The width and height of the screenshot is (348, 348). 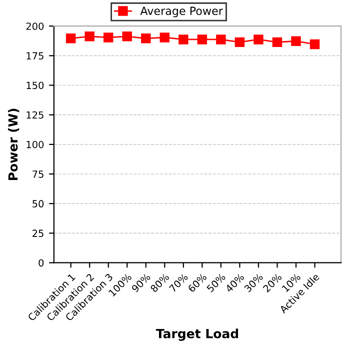 What do you see at coordinates (38, 174) in the screenshot?
I see `y-tick-label: 75` at bounding box center [38, 174].